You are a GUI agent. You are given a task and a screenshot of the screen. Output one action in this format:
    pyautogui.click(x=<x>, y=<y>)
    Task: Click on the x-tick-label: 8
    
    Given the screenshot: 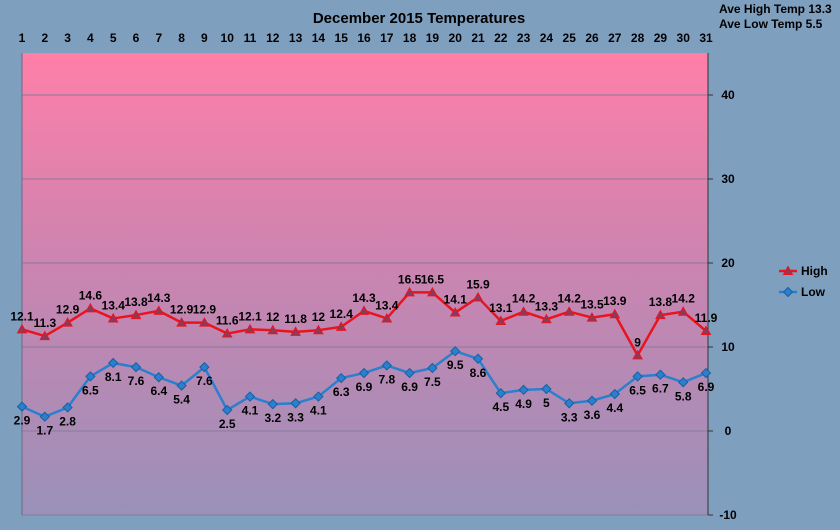 What is the action you would take?
    pyautogui.click(x=181, y=38)
    